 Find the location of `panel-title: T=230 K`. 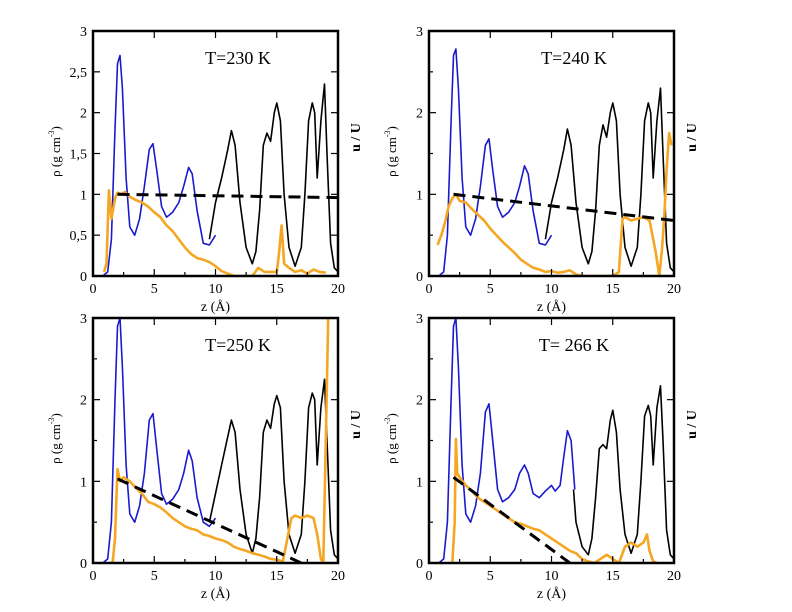

panel-title: T=230 K is located at coordinates (238, 58).